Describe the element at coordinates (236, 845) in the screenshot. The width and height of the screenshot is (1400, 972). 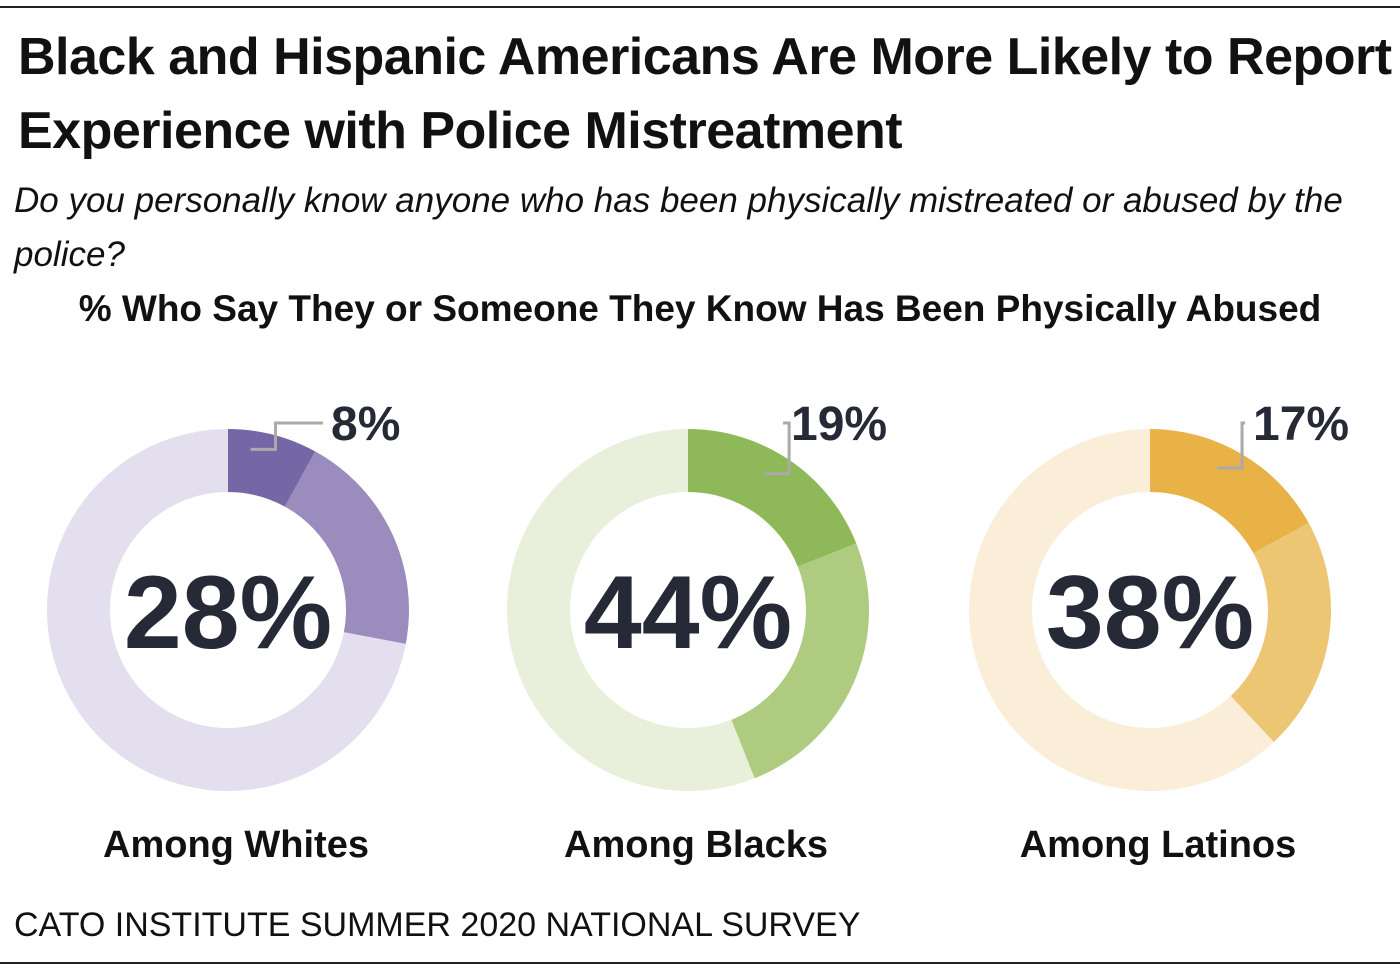
I see `donut-category-label: Among Whites` at that location.